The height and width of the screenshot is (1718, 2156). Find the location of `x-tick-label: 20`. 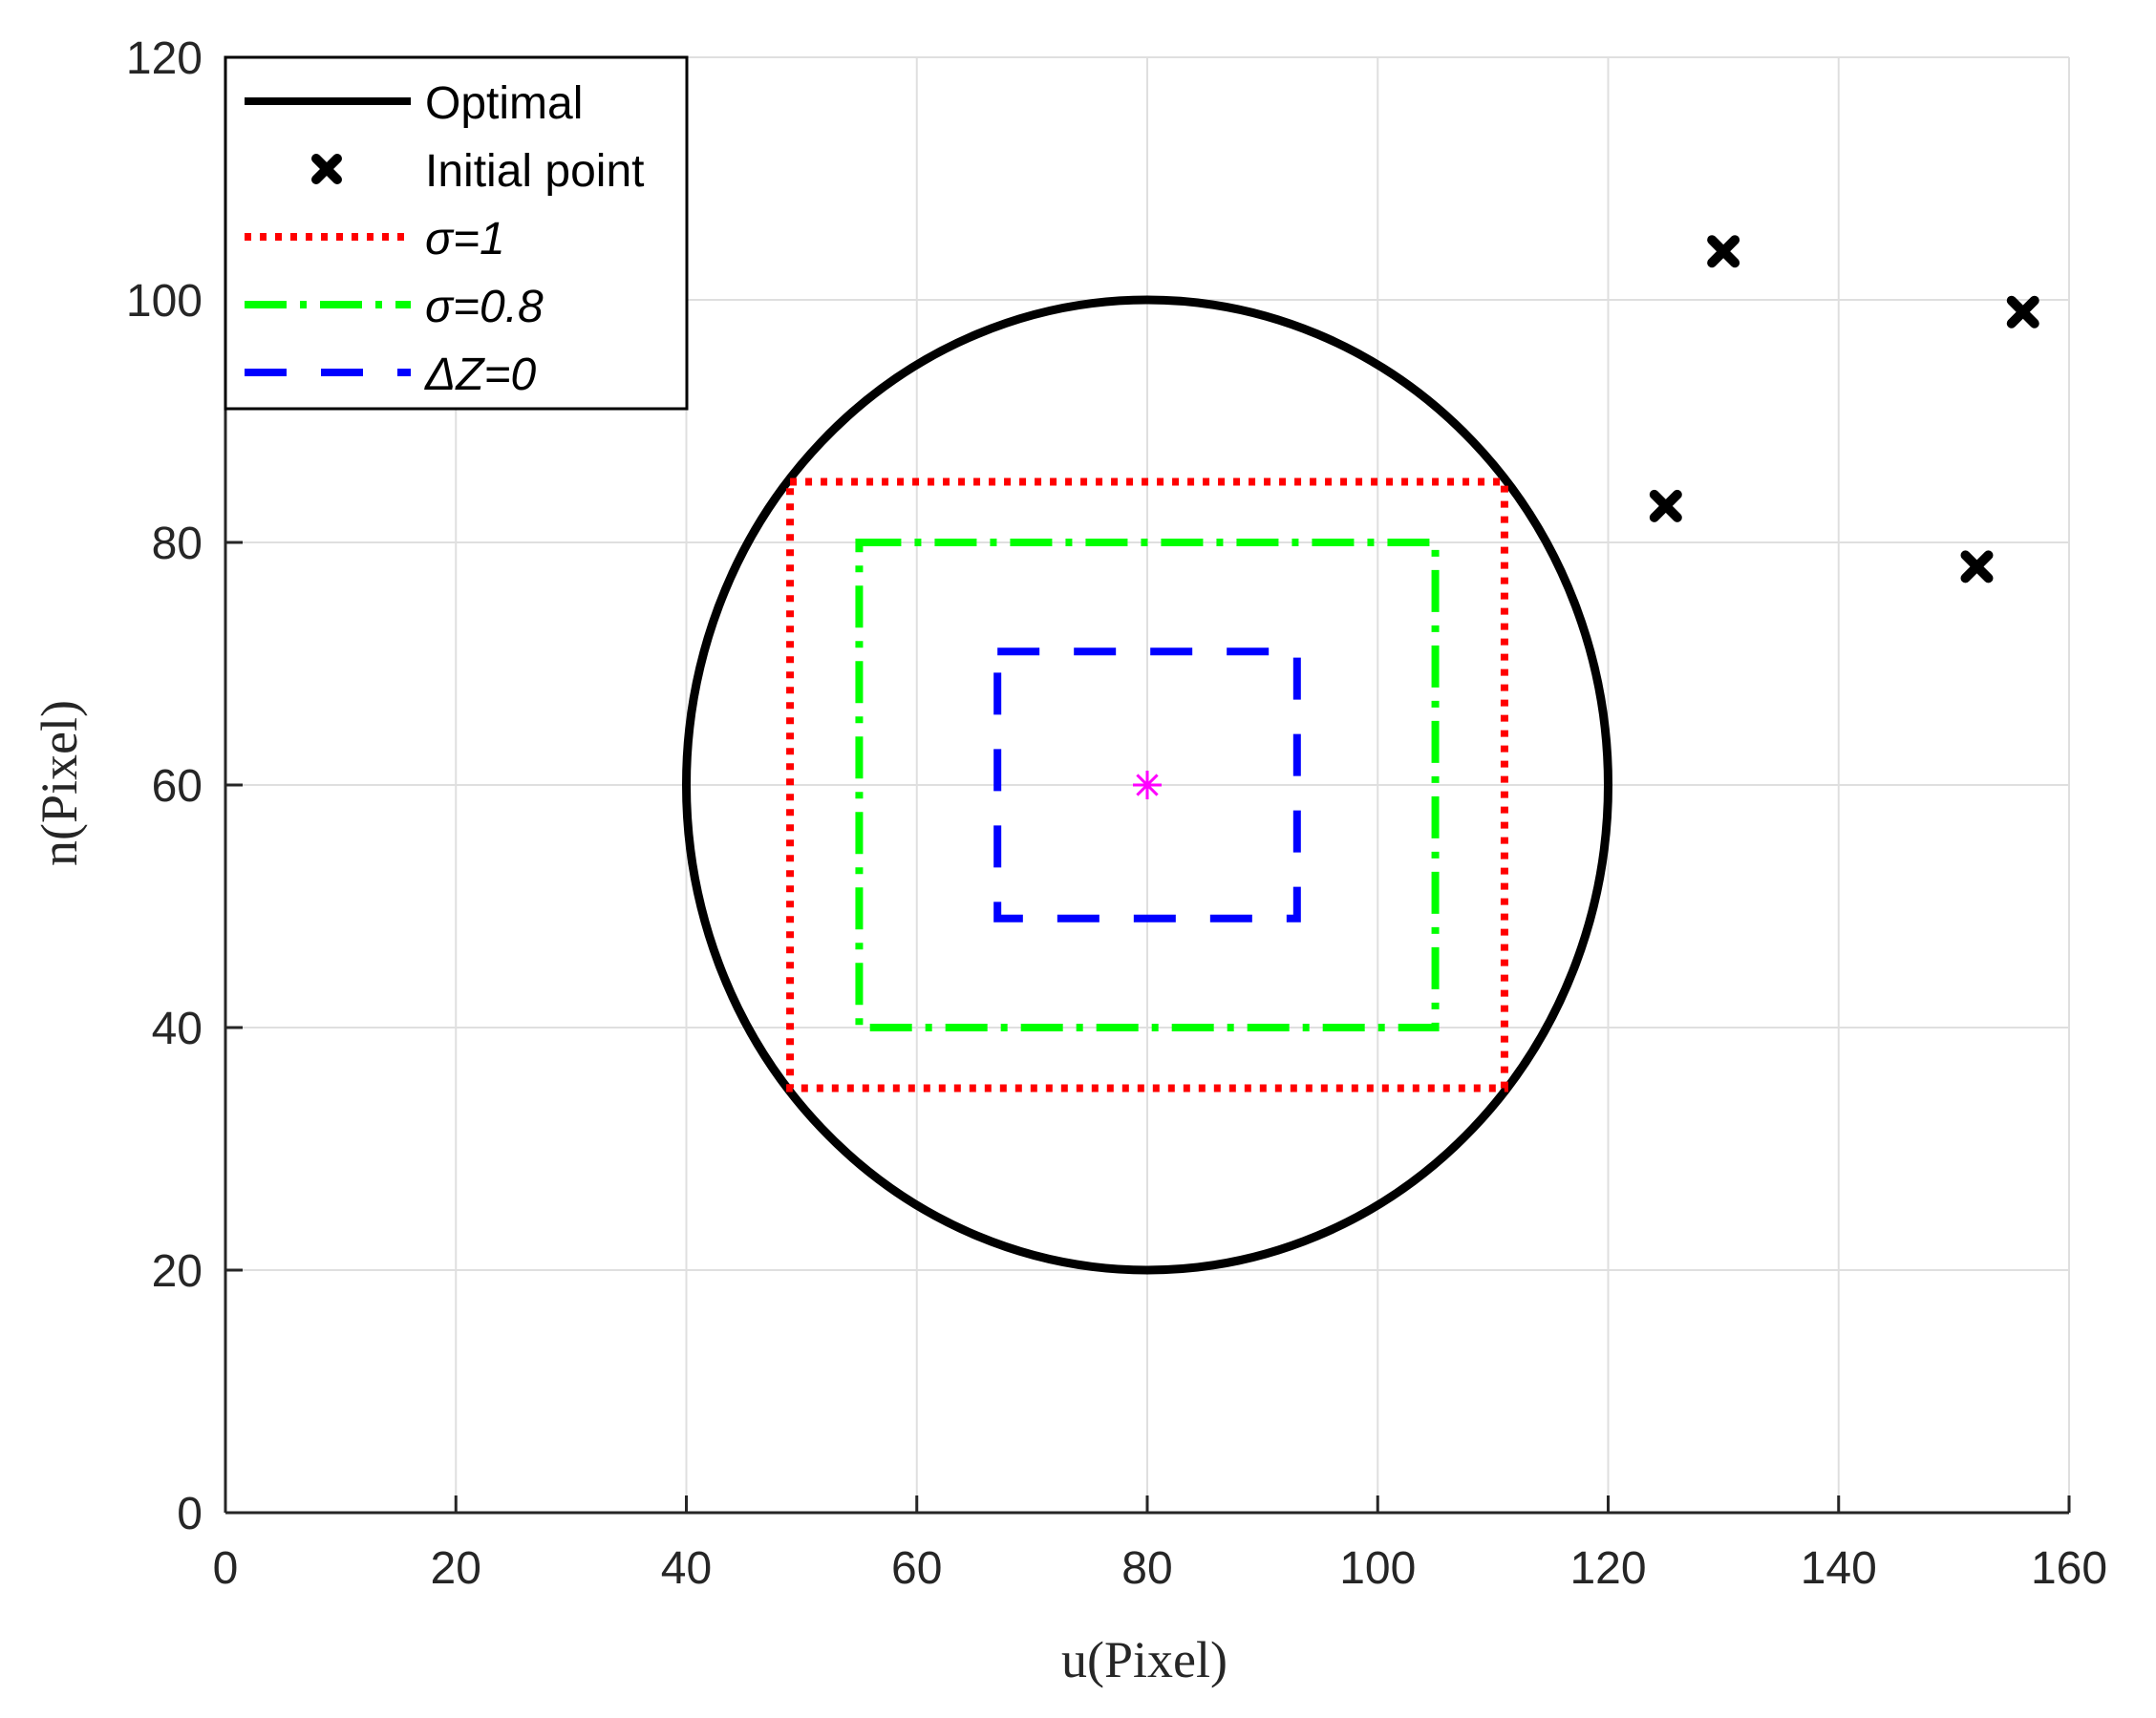

x-tick-label: 20 is located at coordinates (456, 1569).